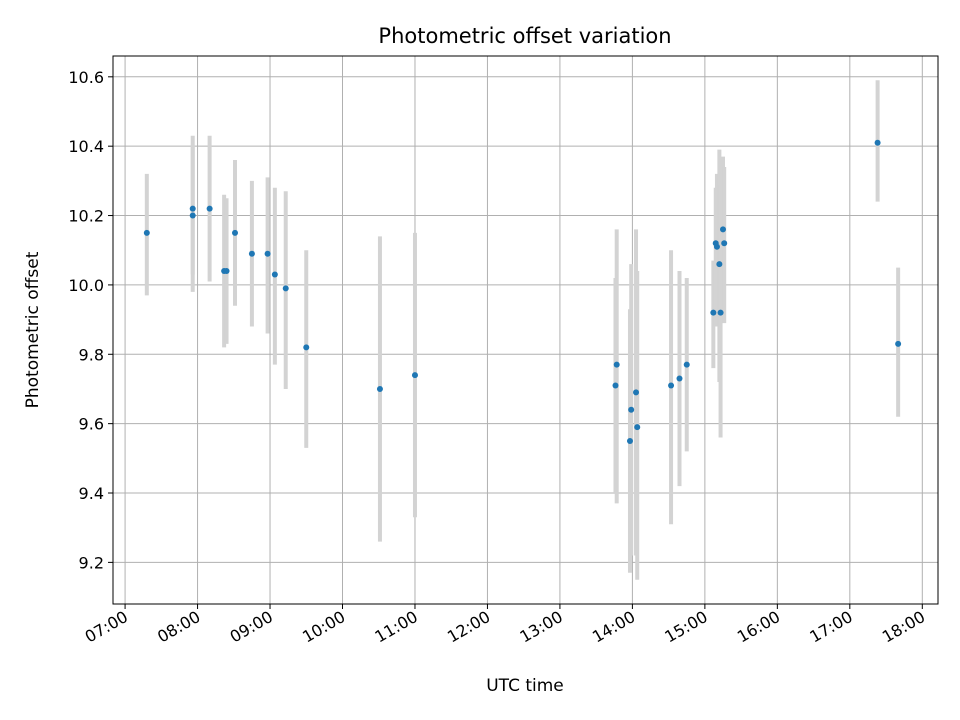 The image size is (960, 720). What do you see at coordinates (91, 354) in the screenshot?
I see `y-tick-label: 9.8` at bounding box center [91, 354].